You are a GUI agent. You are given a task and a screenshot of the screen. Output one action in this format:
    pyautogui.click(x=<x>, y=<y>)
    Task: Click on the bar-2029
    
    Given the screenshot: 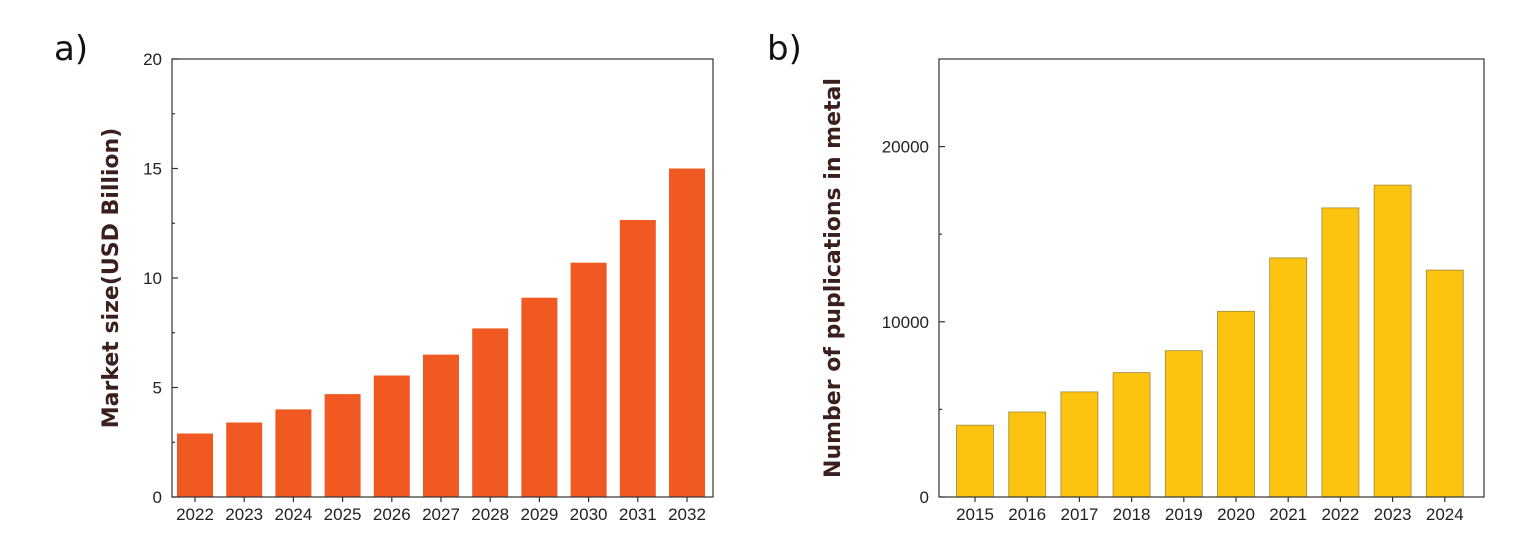 What is the action you would take?
    pyautogui.click(x=539, y=397)
    